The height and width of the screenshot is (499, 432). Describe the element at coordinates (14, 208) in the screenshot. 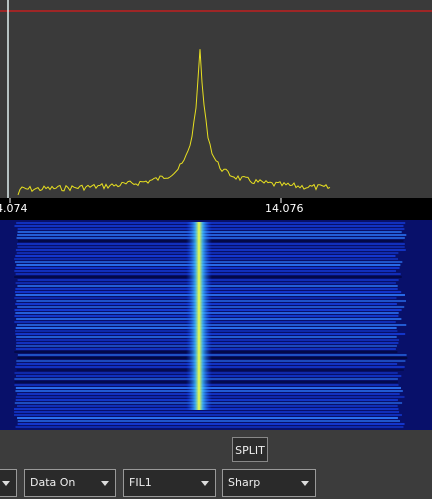

I see `freq-label: 4.074` at that location.